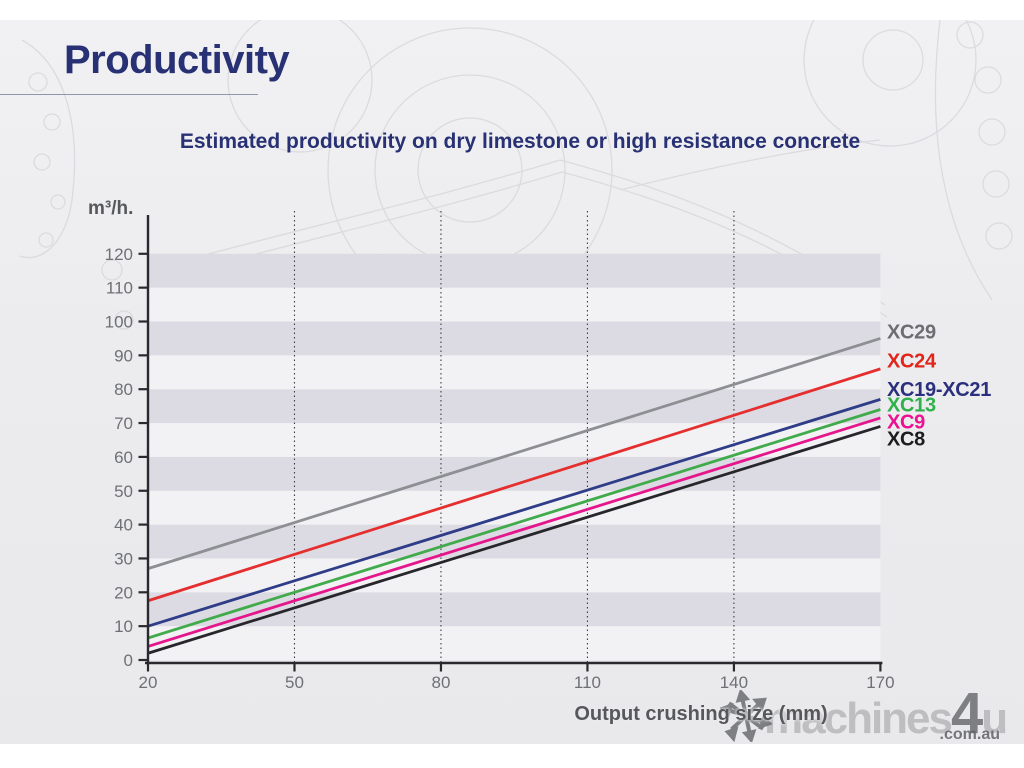 This screenshot has width=1024, height=768. I want to click on y-tick-label: 120, so click(119, 254).